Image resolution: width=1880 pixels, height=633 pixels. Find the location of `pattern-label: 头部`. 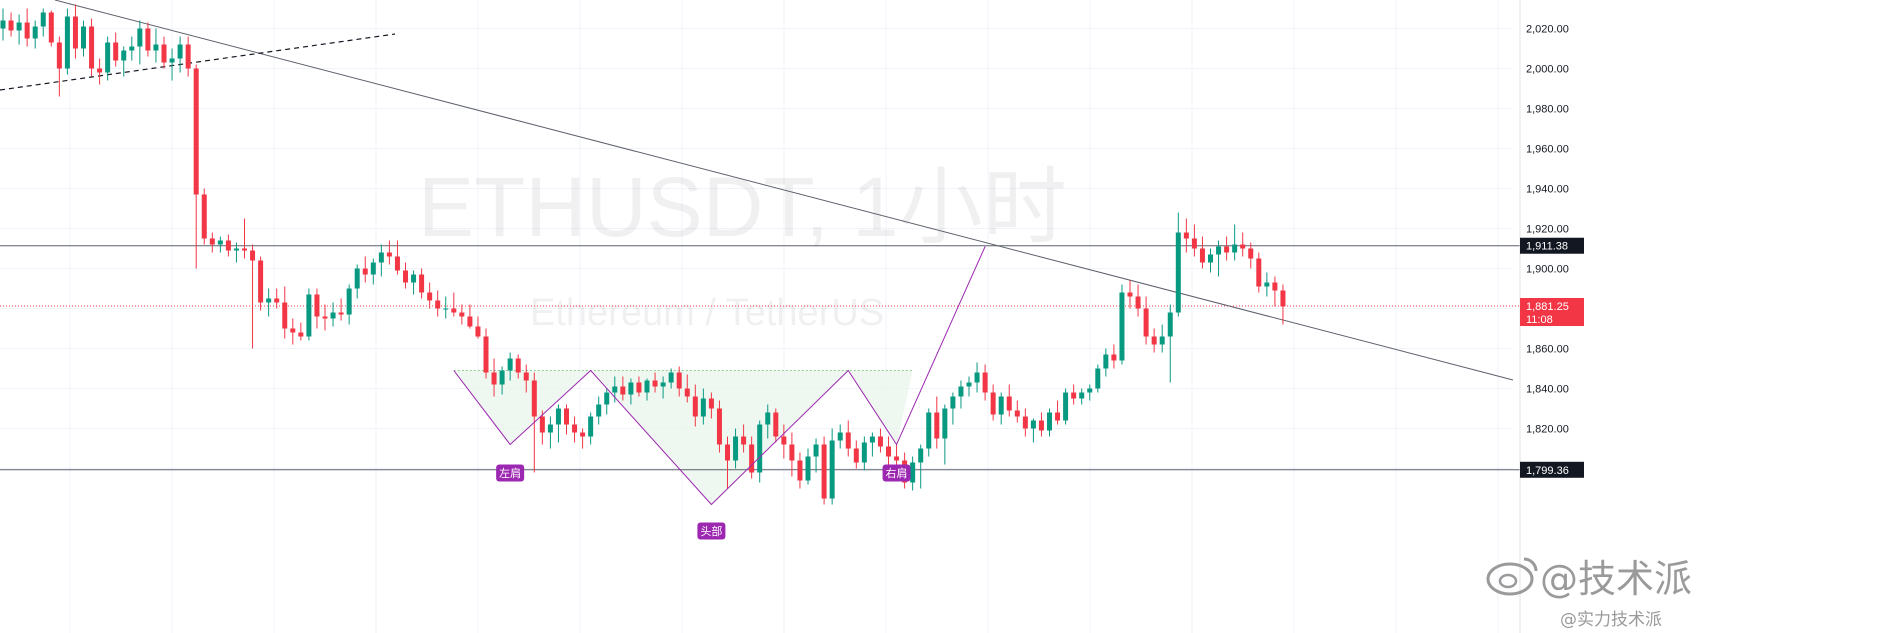

pattern-label: 头部 is located at coordinates (711, 531).